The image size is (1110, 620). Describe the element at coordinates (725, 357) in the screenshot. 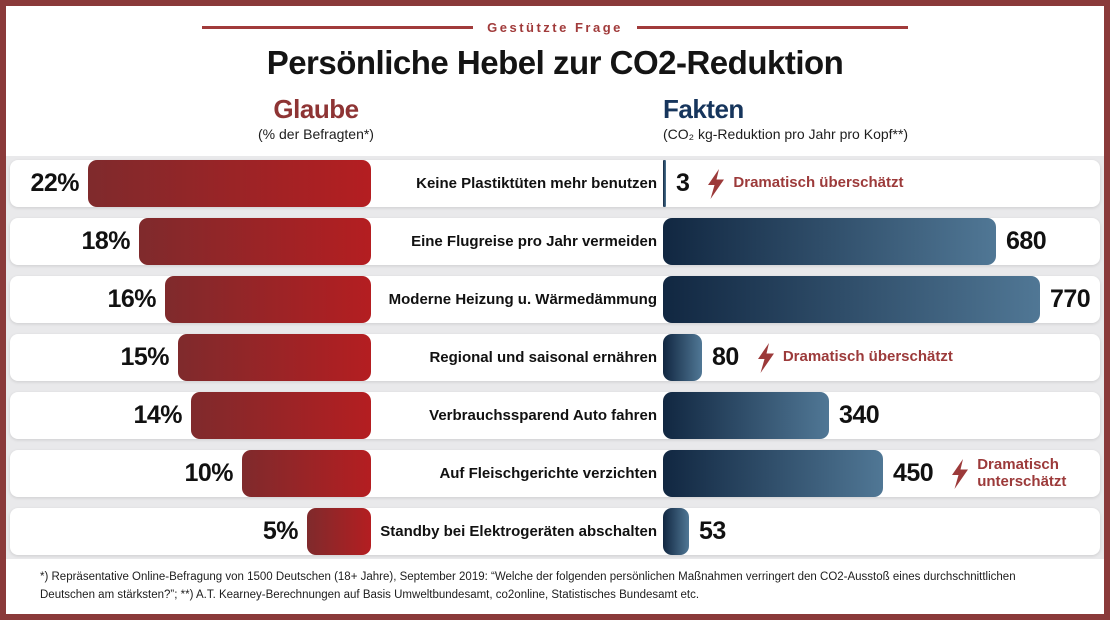

I see `fact-value-label: 80` at that location.